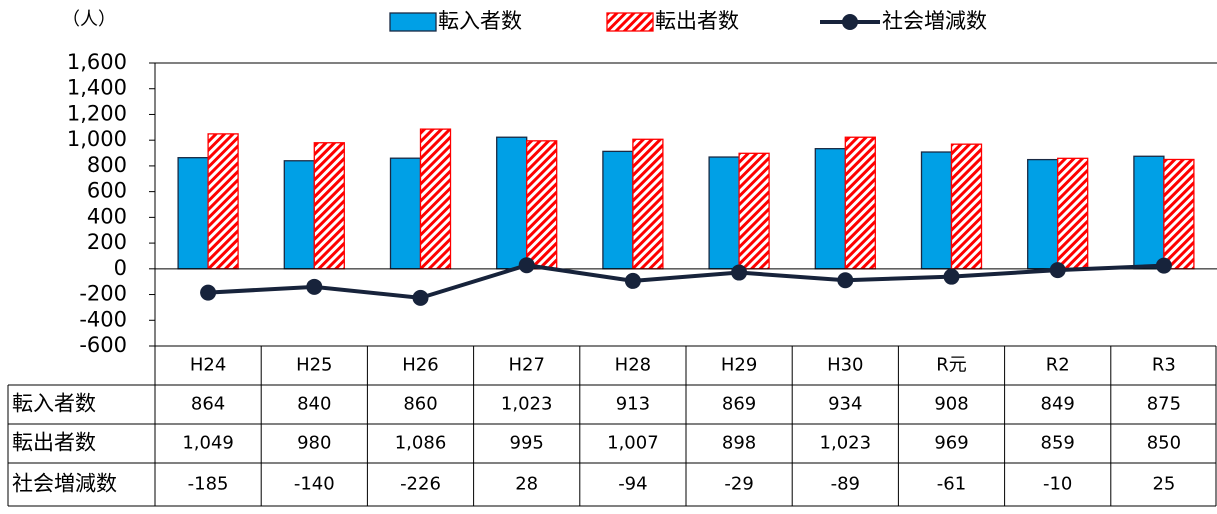 The width and height of the screenshot is (1217, 514). Describe the element at coordinates (208, 365) in the screenshot. I see `x-tick-label: H24` at that location.